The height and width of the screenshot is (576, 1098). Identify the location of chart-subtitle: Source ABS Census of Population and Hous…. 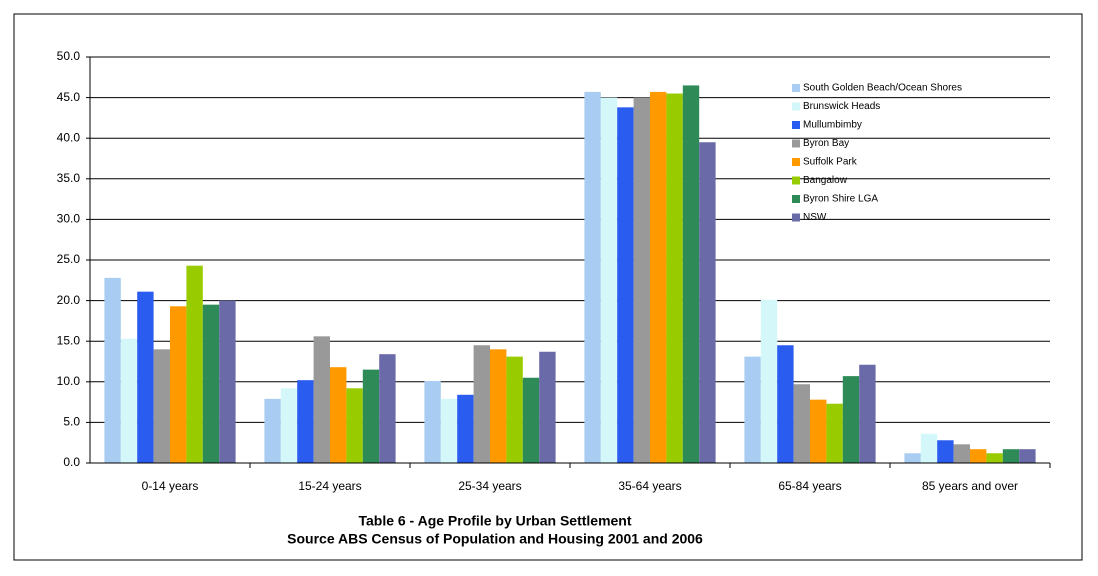
(495, 539).